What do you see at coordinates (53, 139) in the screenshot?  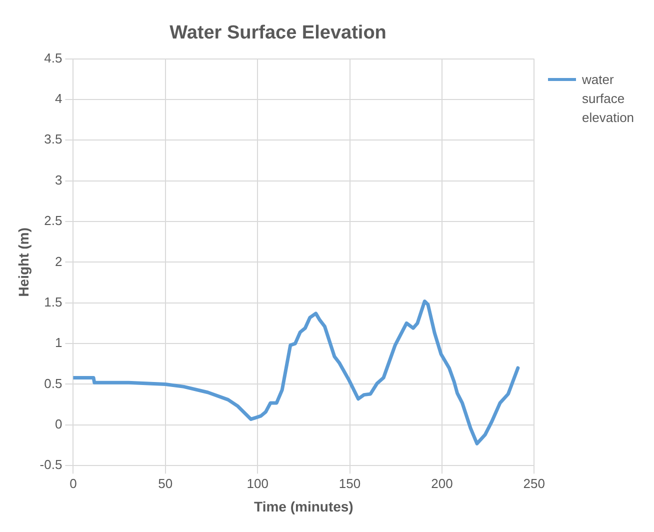 I see `y-tick-label: 3.5` at bounding box center [53, 139].